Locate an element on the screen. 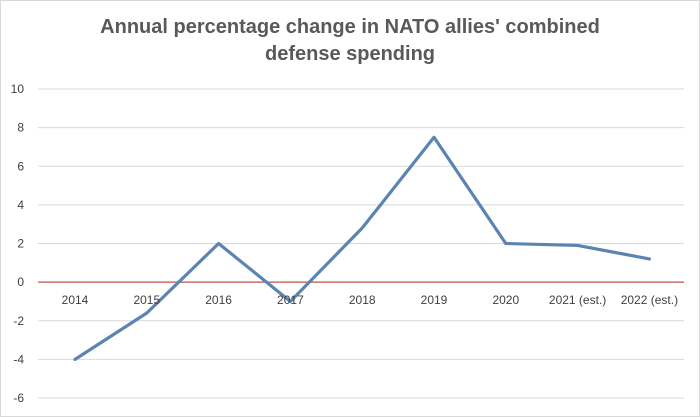 Image resolution: width=700 pixels, height=417 pixels. x-tick-label: 2021 (est.) is located at coordinates (577, 300).